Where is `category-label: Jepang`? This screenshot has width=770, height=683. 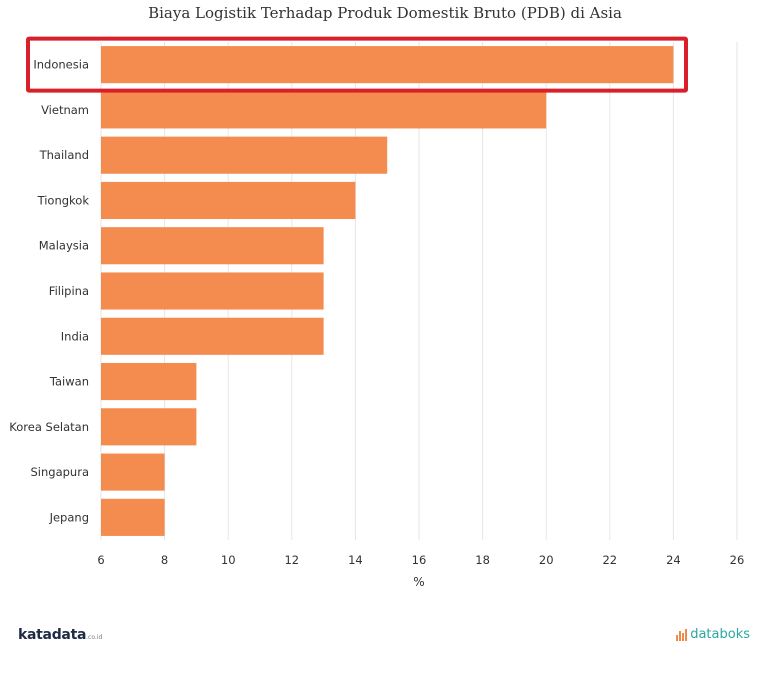
category-label: Jepang is located at coordinates (69, 517).